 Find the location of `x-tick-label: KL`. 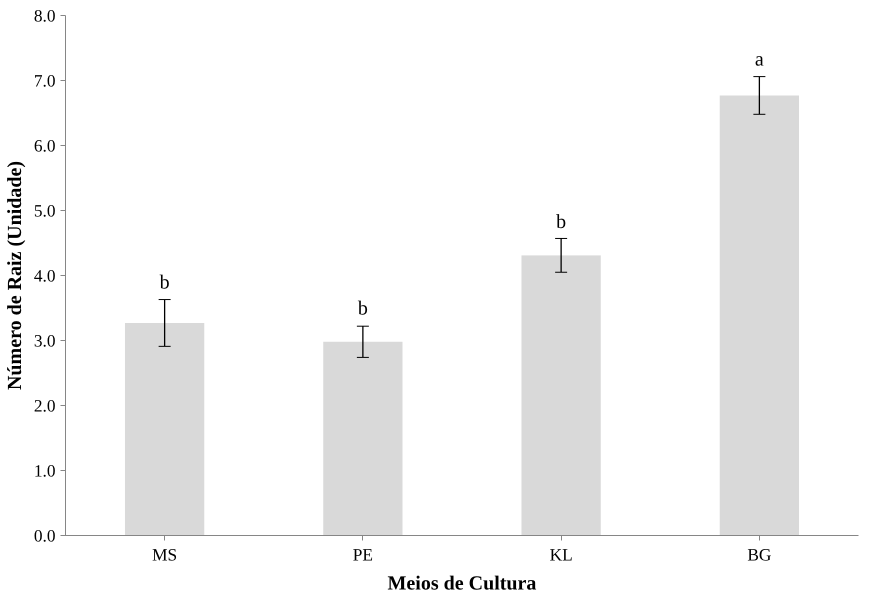

x-tick-label: KL is located at coordinates (561, 555).